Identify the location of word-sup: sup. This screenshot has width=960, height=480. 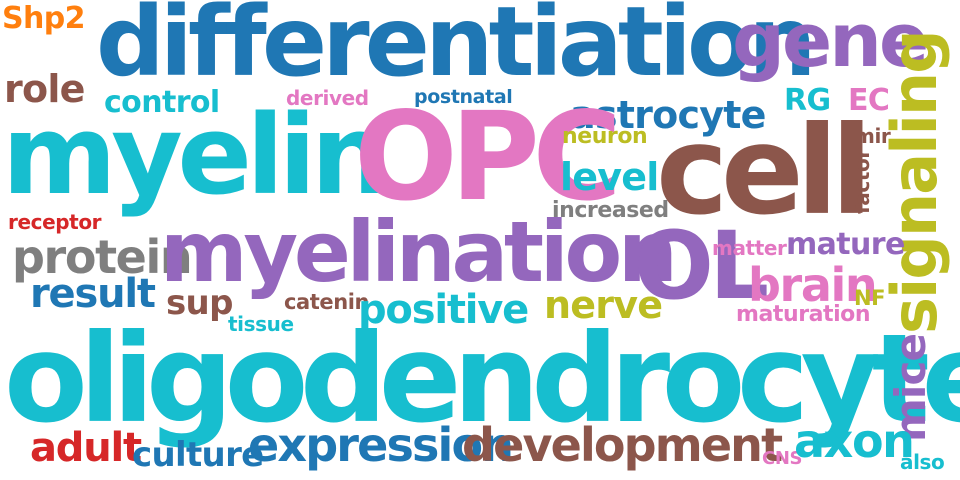
(199, 303).